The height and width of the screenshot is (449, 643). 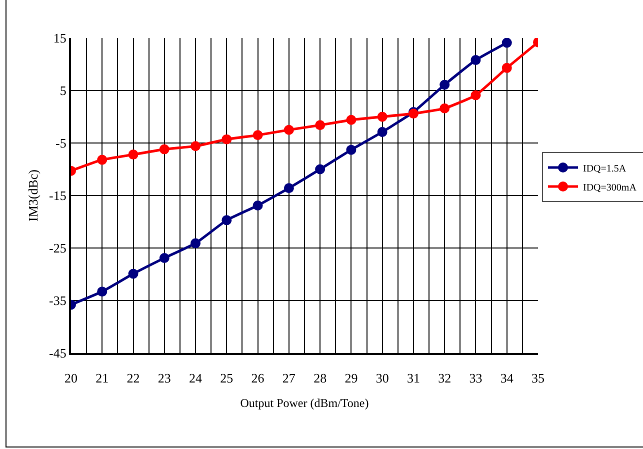 What do you see at coordinates (61, 143) in the screenshot?
I see `y-tick-label: -5` at bounding box center [61, 143].